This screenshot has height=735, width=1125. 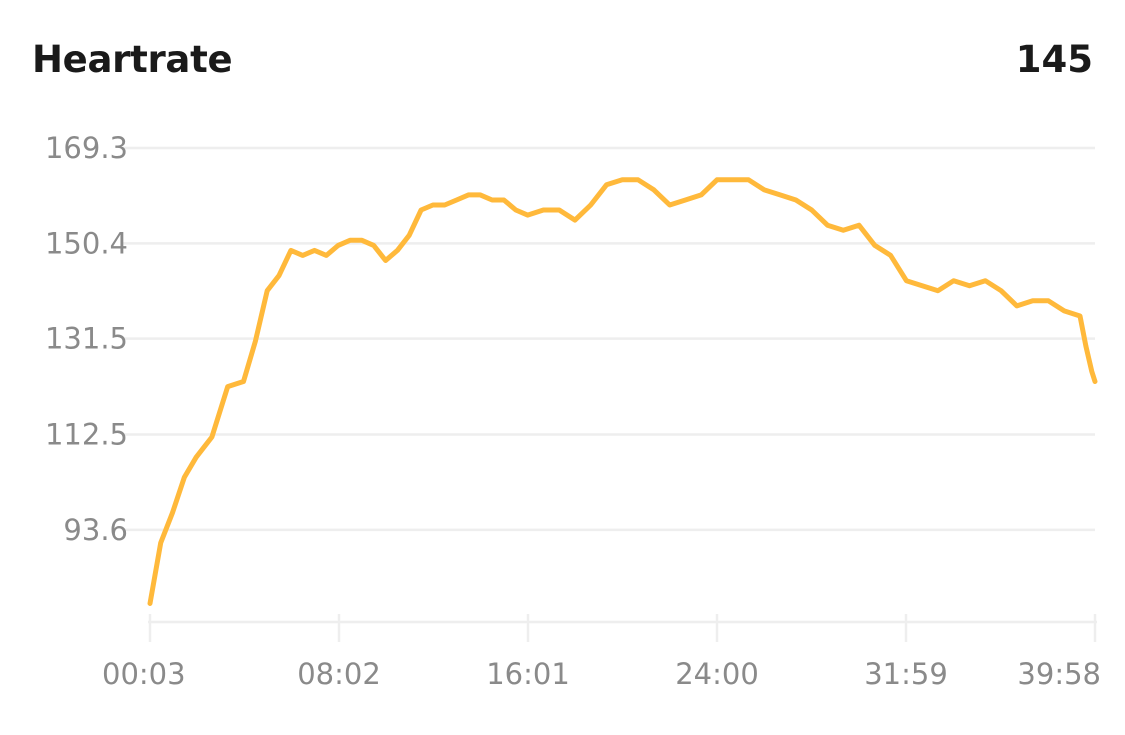 What do you see at coordinates (86, 339) in the screenshot?
I see `y-tick-label: 131.5` at bounding box center [86, 339].